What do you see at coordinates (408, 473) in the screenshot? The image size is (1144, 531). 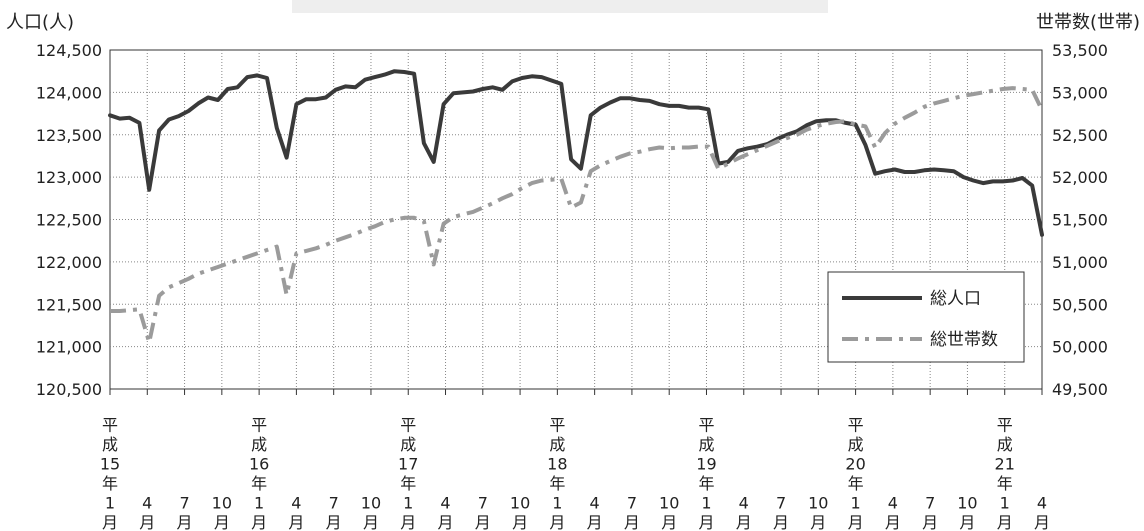 I see `x-tick-label: 平成 17 年 1 月` at bounding box center [408, 473].